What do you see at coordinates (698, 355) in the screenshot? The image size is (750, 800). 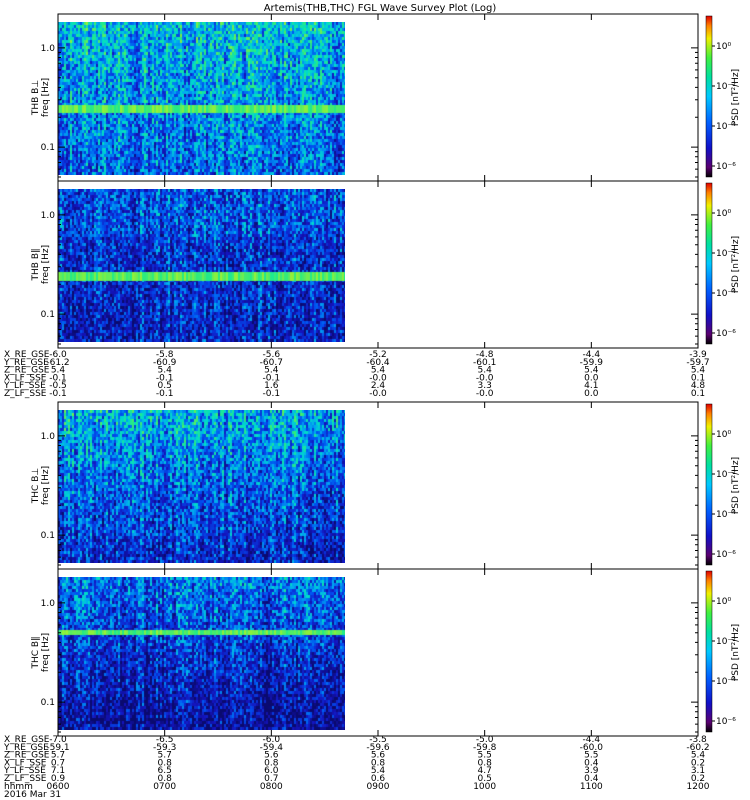 I see `ephemeris-value: -3.9` at bounding box center [698, 355].